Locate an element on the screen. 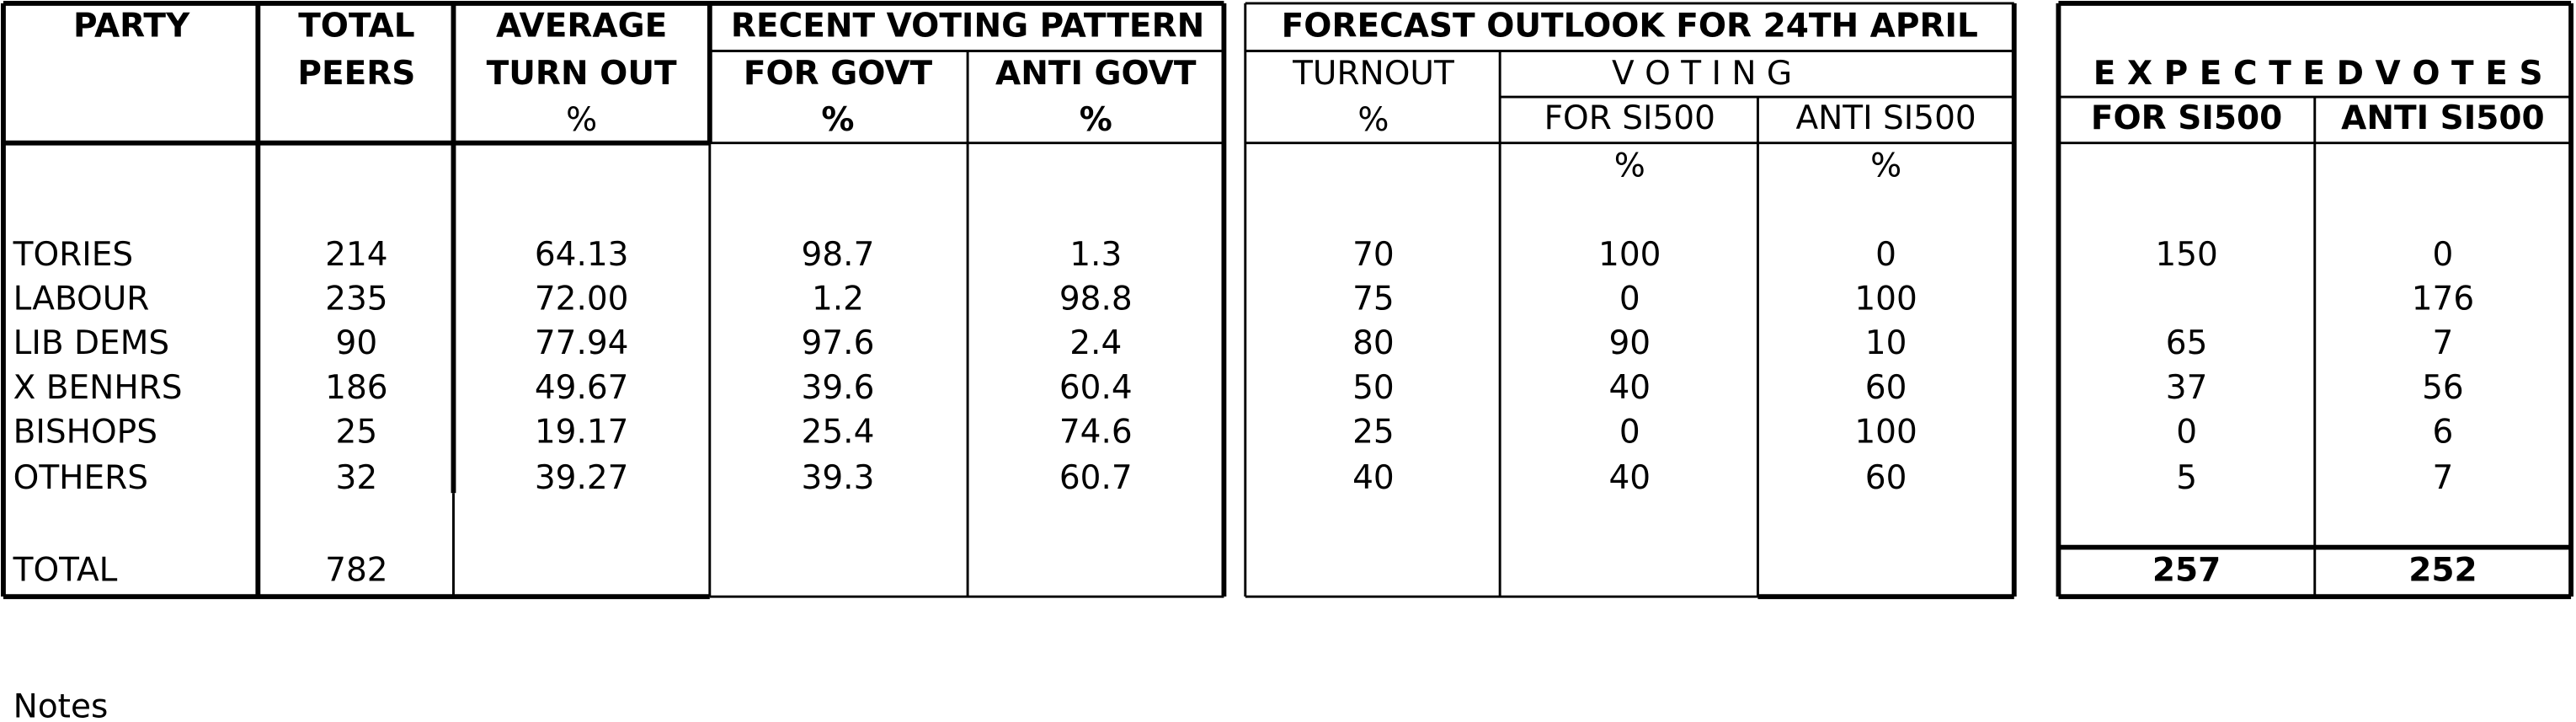  cell: 60.4 is located at coordinates (1096, 388).